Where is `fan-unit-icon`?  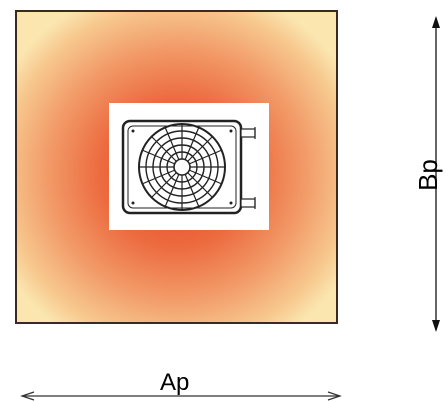 fan-unit-icon is located at coordinates (188, 167).